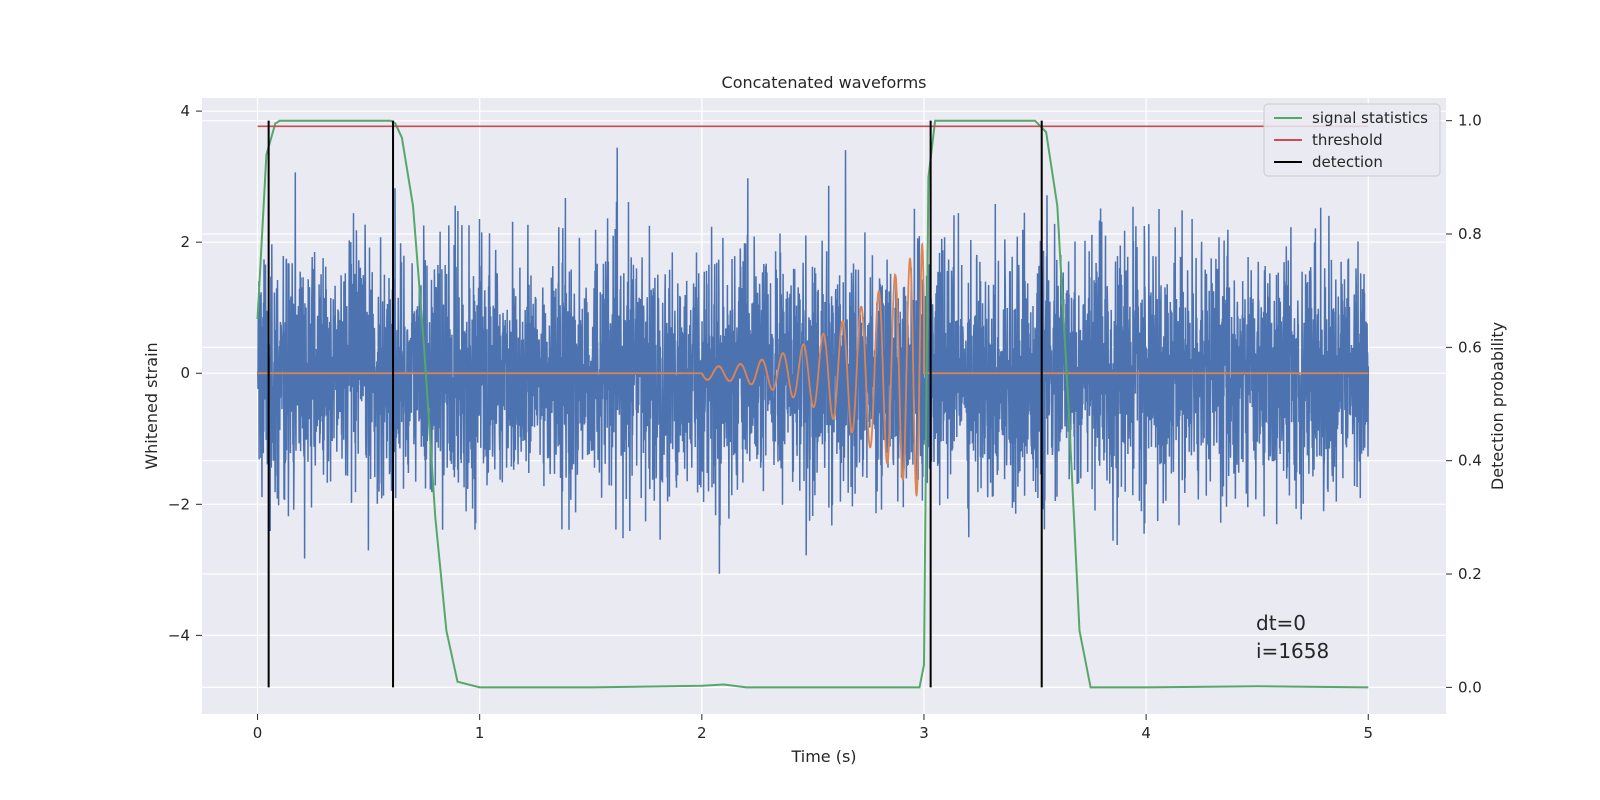 This screenshot has height=800, width=1600. What do you see at coordinates (1470, 574) in the screenshot?
I see `y-right-tick-label: 0.2` at bounding box center [1470, 574].